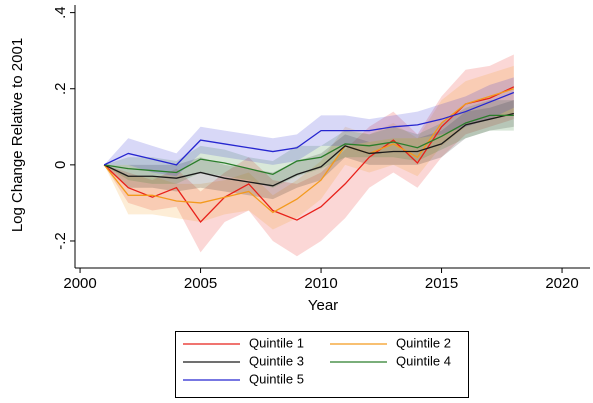  What do you see at coordinates (79, 283) in the screenshot?
I see `x-tick-label: 2000` at bounding box center [79, 283].